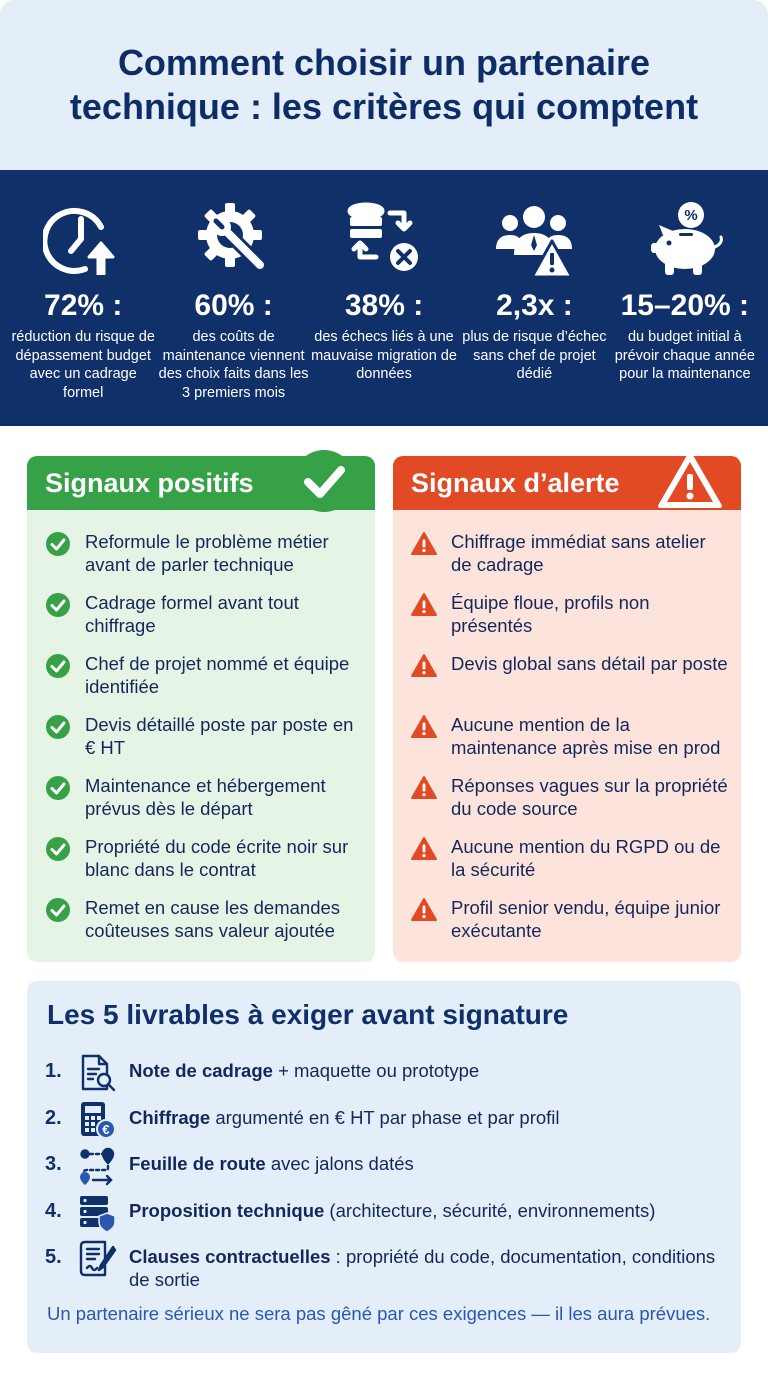 Image resolution: width=768 pixels, height=1376 pixels. Describe the element at coordinates (589, 663) in the screenshot. I see `signal-text: Devis global sans détail par poste` at that location.